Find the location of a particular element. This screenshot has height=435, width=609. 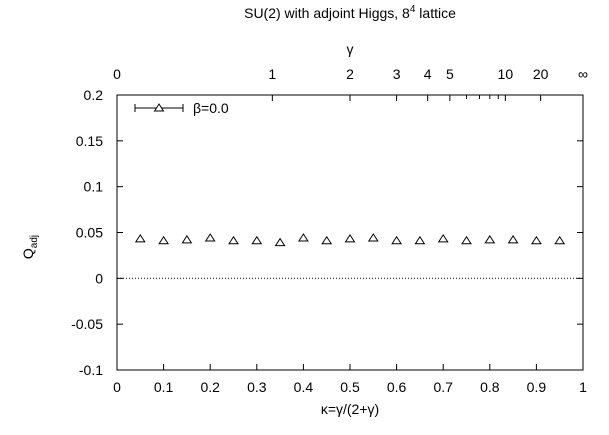

x-axis: 0 0.1 0.2 0.3 0.4 0.5 0.6 0.7 0.8 0.9 1 is located at coordinates (350, 379).